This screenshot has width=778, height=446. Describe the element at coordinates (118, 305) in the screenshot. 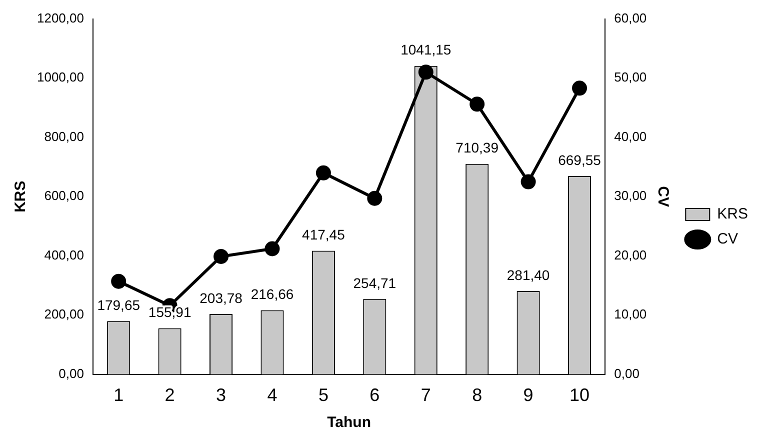

I see `data-label: 179,65` at that location.